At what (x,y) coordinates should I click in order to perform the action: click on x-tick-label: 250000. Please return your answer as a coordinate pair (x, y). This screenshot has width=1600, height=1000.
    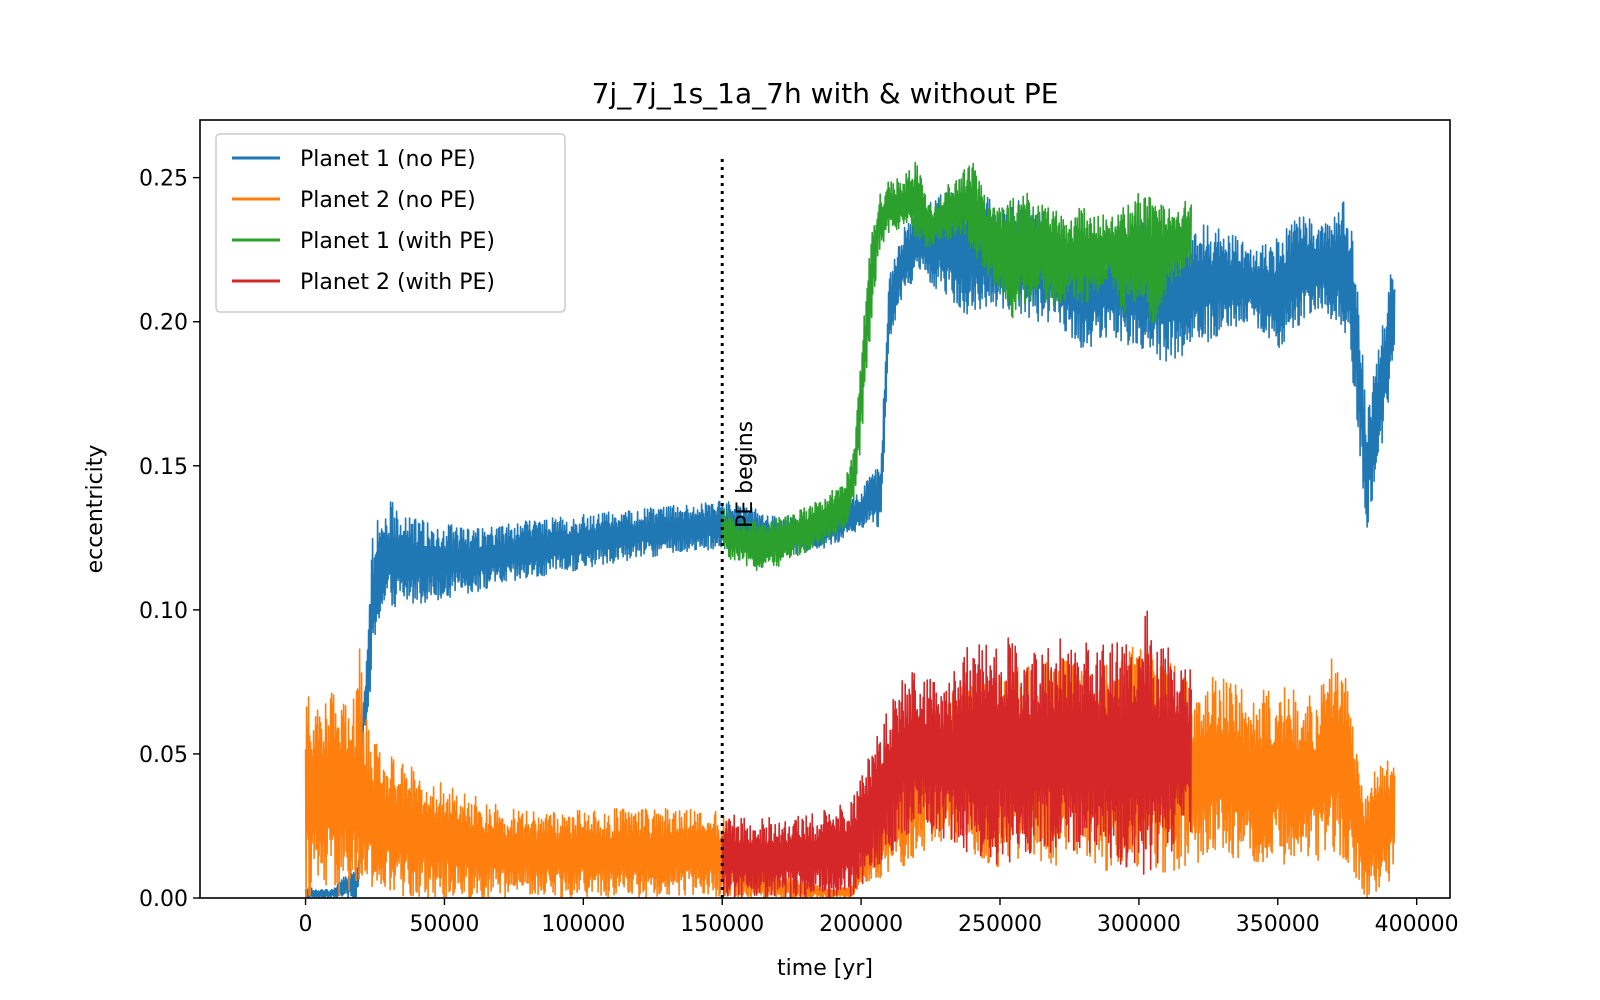
    Looking at the image, I should click on (1000, 924).